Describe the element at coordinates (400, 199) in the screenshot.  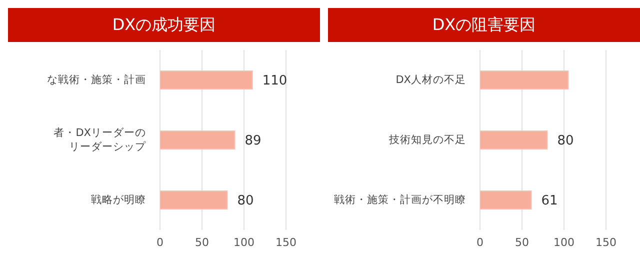
I see `y-tick-label: 戦術・施策・計画が不明瞭` at that location.